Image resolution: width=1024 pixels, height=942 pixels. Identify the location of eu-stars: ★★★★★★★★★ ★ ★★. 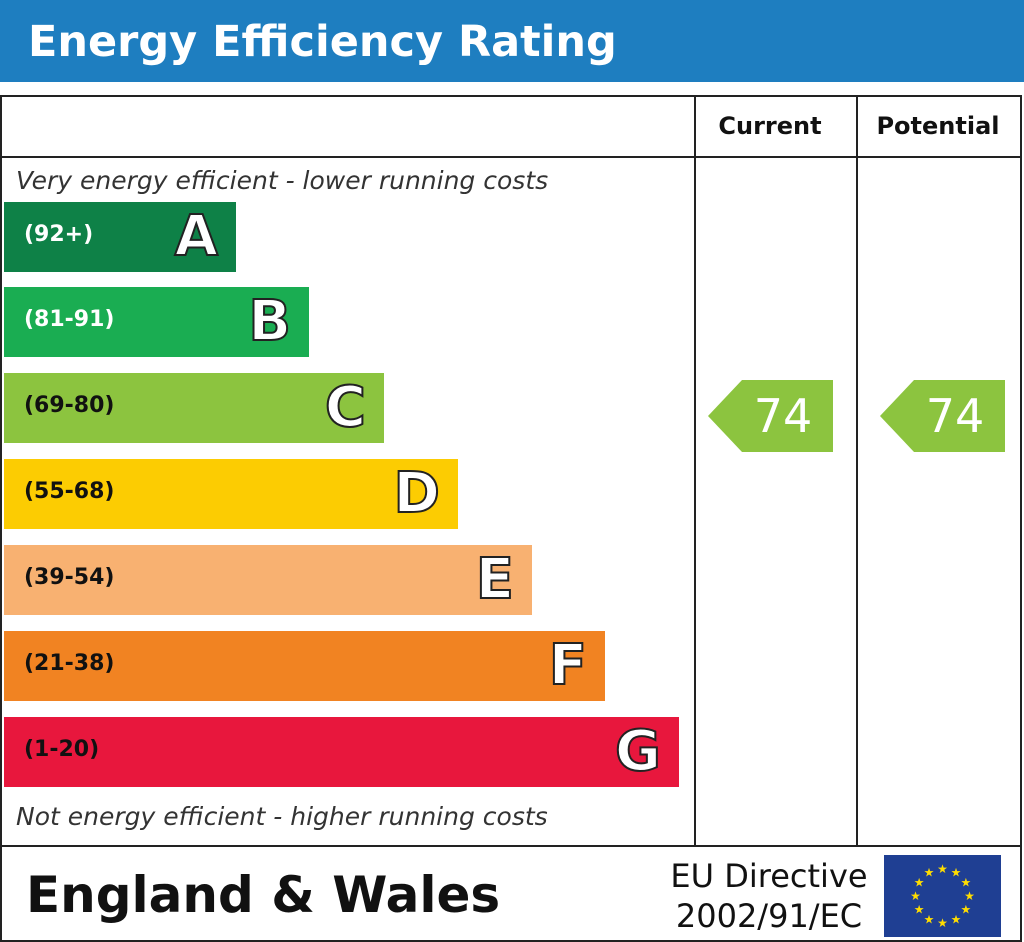
(942, 896).